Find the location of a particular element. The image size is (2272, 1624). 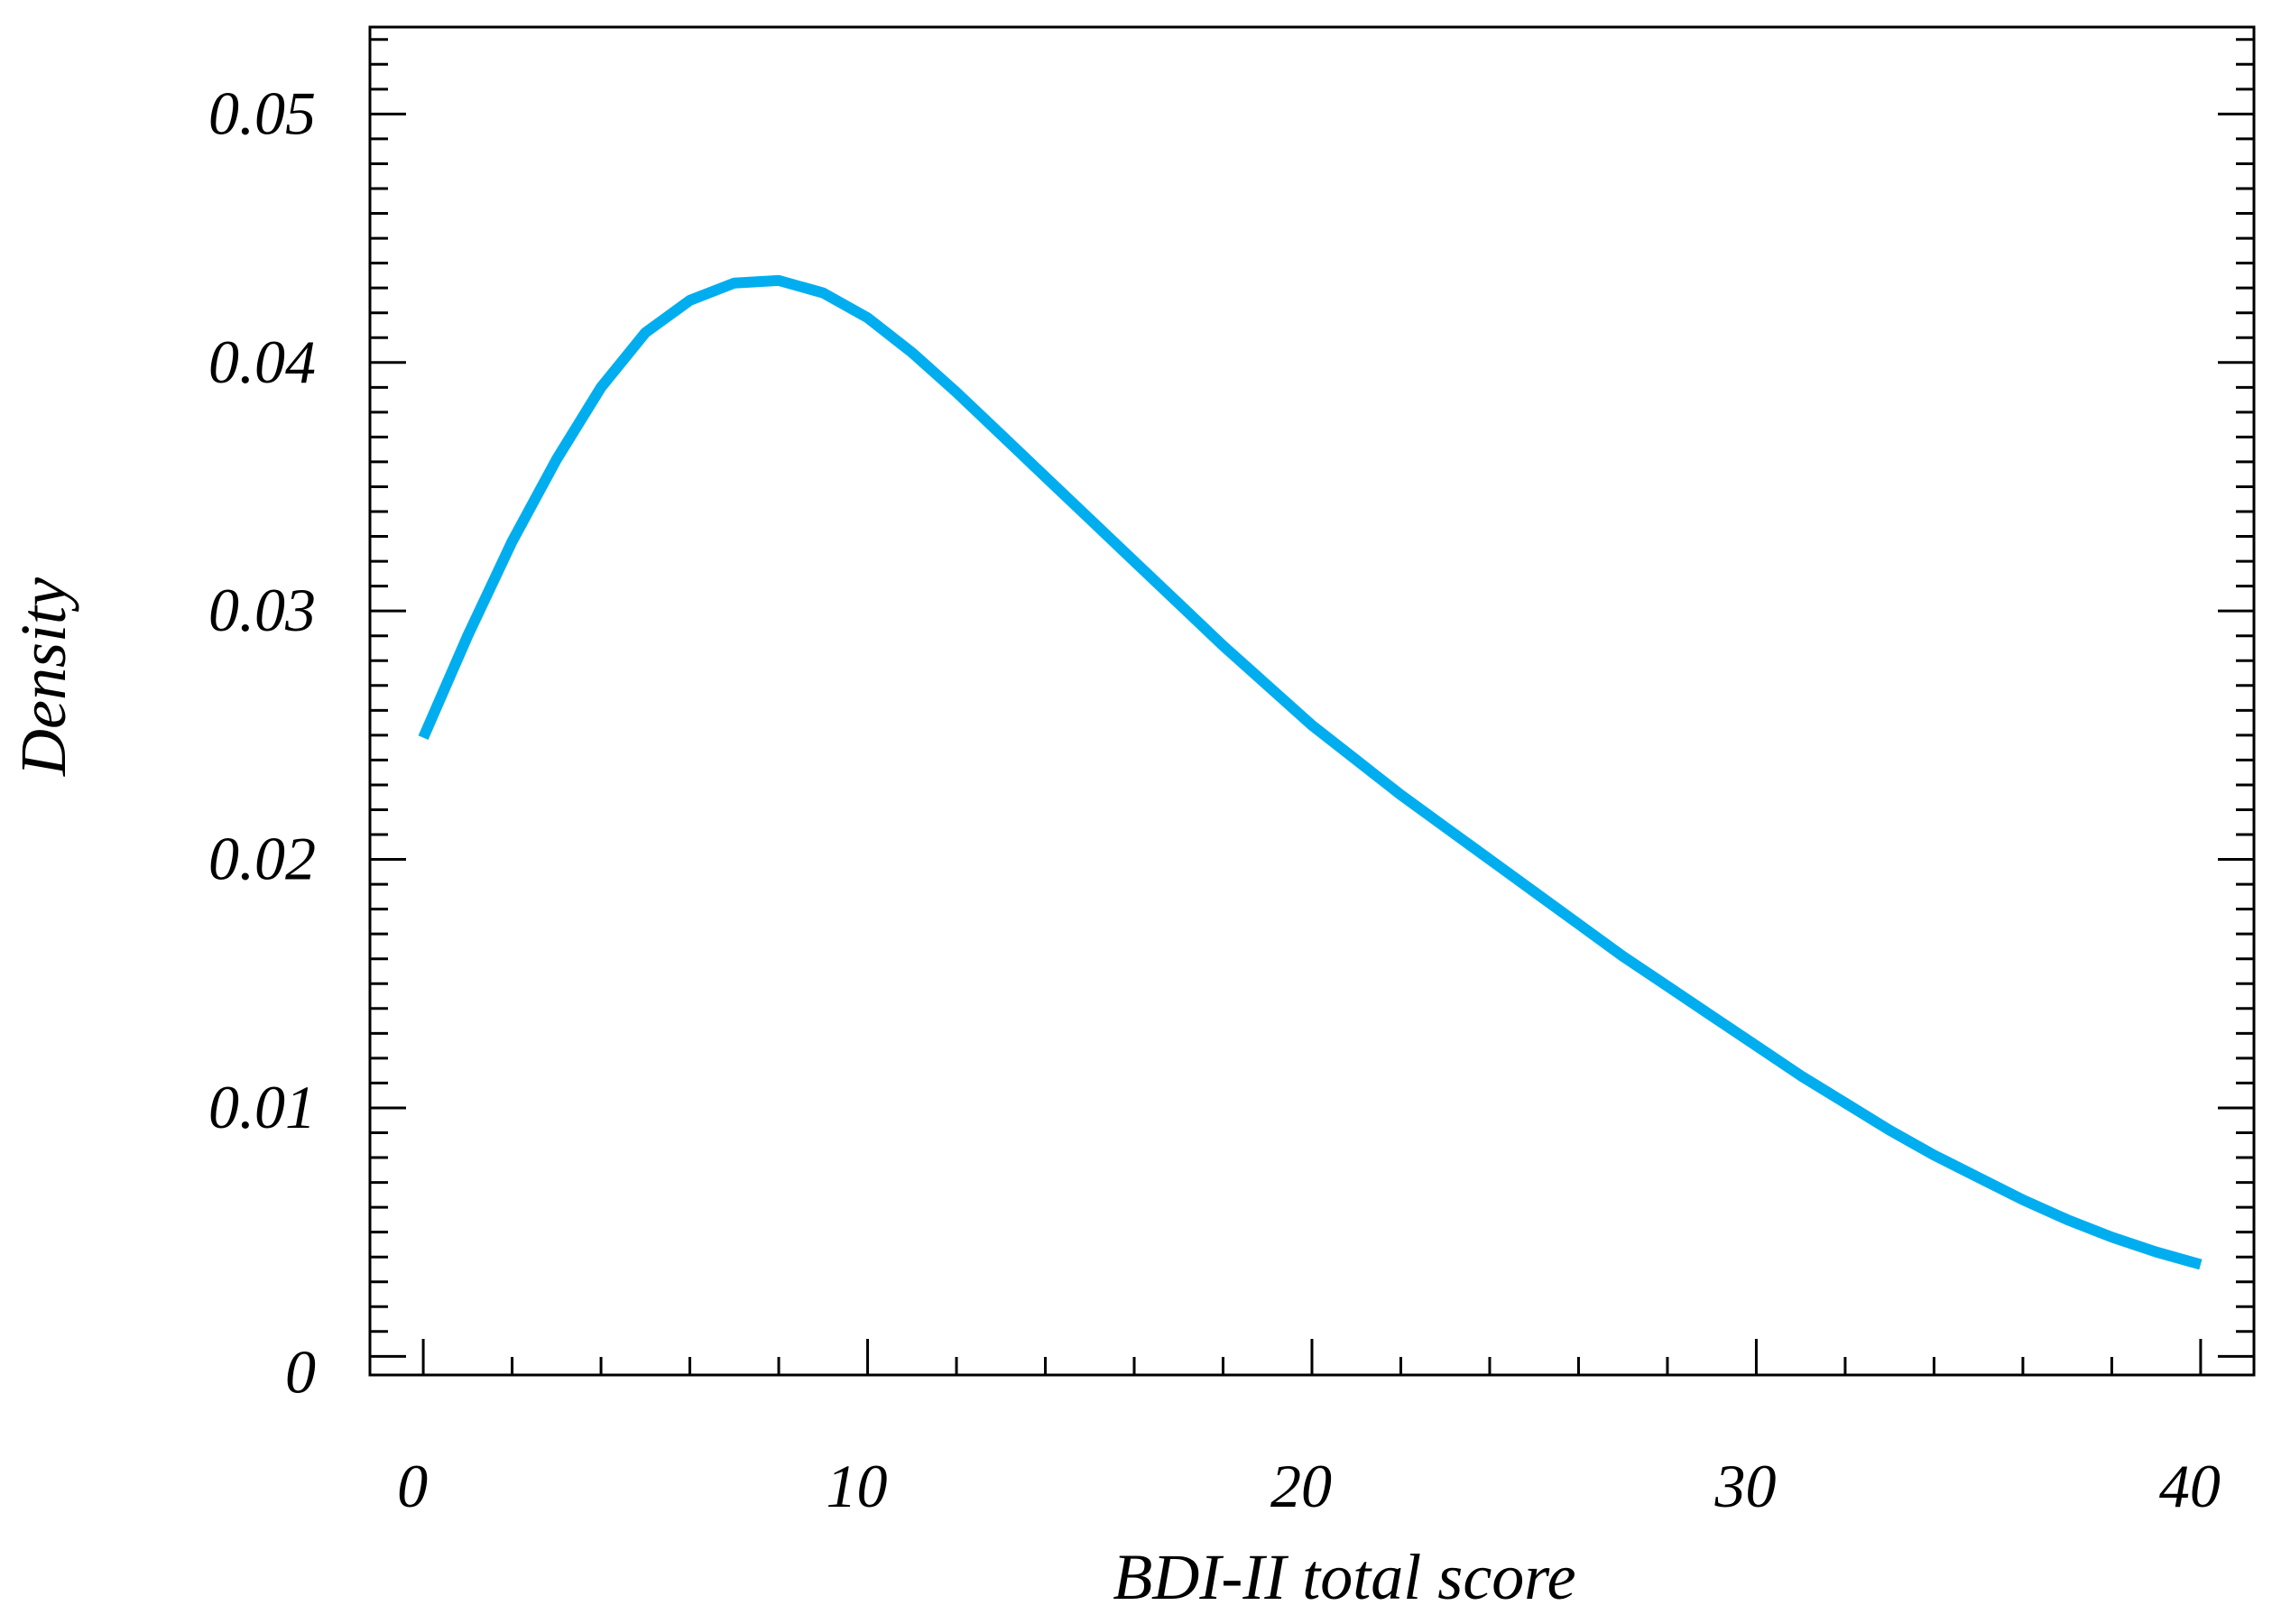

y-tick-label: 0.04 is located at coordinates (262, 362).